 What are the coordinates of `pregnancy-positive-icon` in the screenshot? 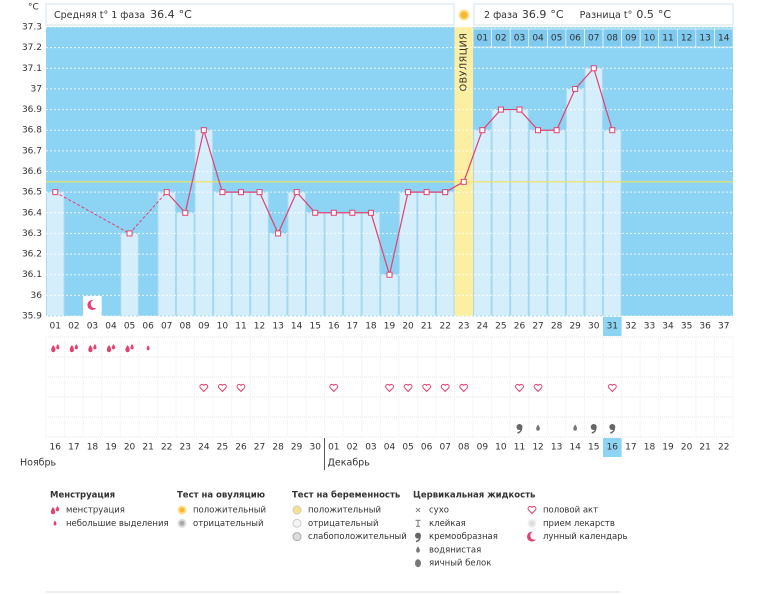 It's located at (297, 510).